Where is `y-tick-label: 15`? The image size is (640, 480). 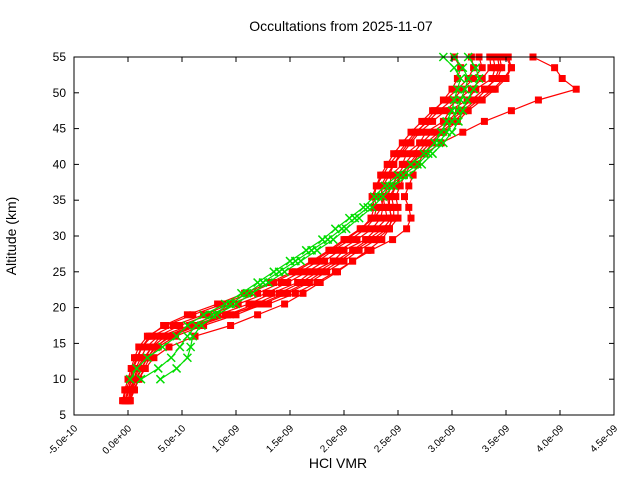 y-tick-label: 15 is located at coordinates (60, 343).